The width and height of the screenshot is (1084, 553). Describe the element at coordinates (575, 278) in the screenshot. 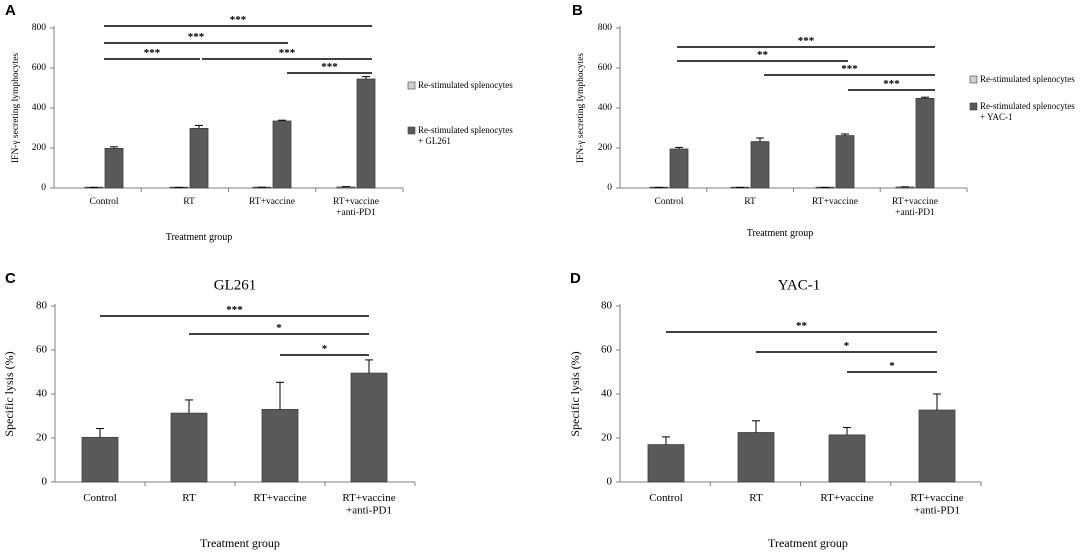

I see `panel-letter: D` at that location.